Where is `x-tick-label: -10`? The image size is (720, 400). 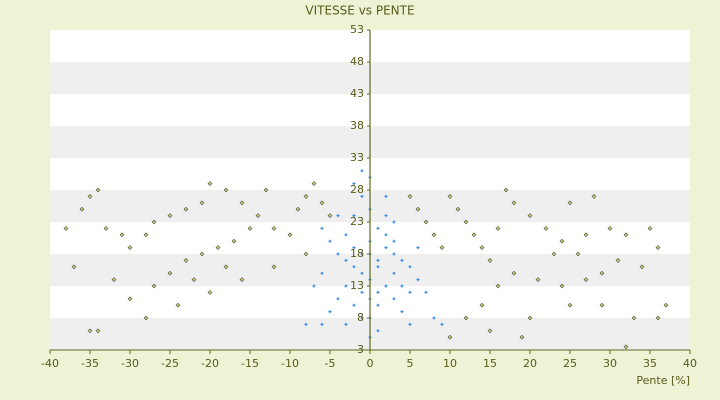 x-tick-label: -10 is located at coordinates (290, 363).